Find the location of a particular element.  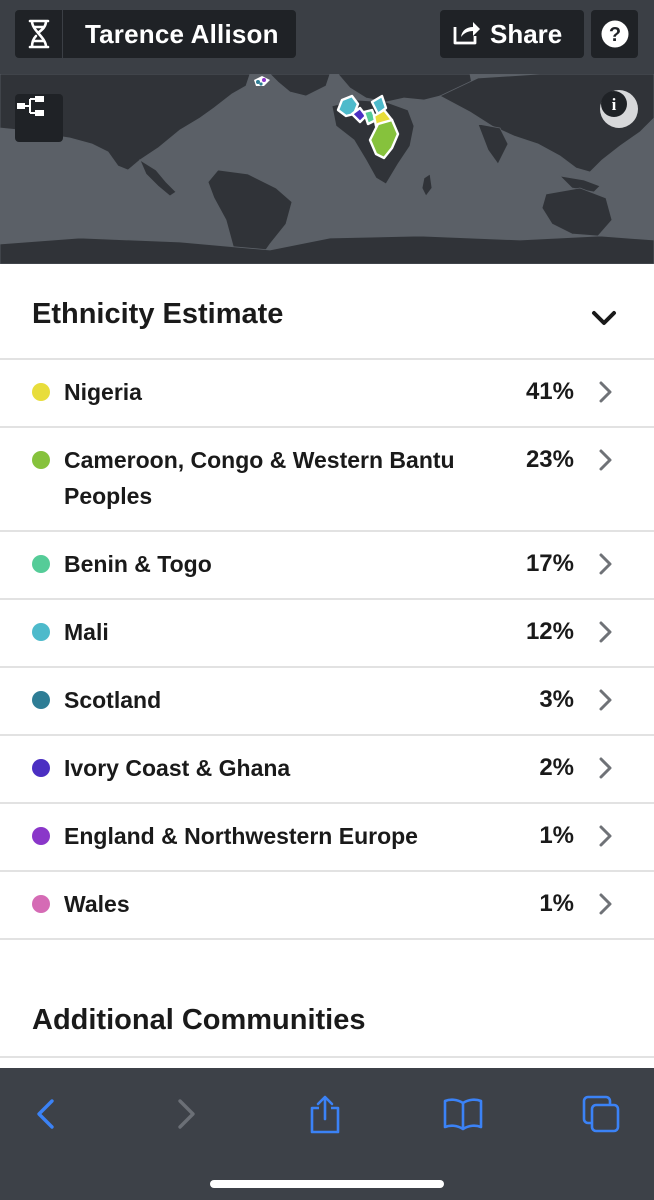

region-label: Nigeria is located at coordinates (103, 392).